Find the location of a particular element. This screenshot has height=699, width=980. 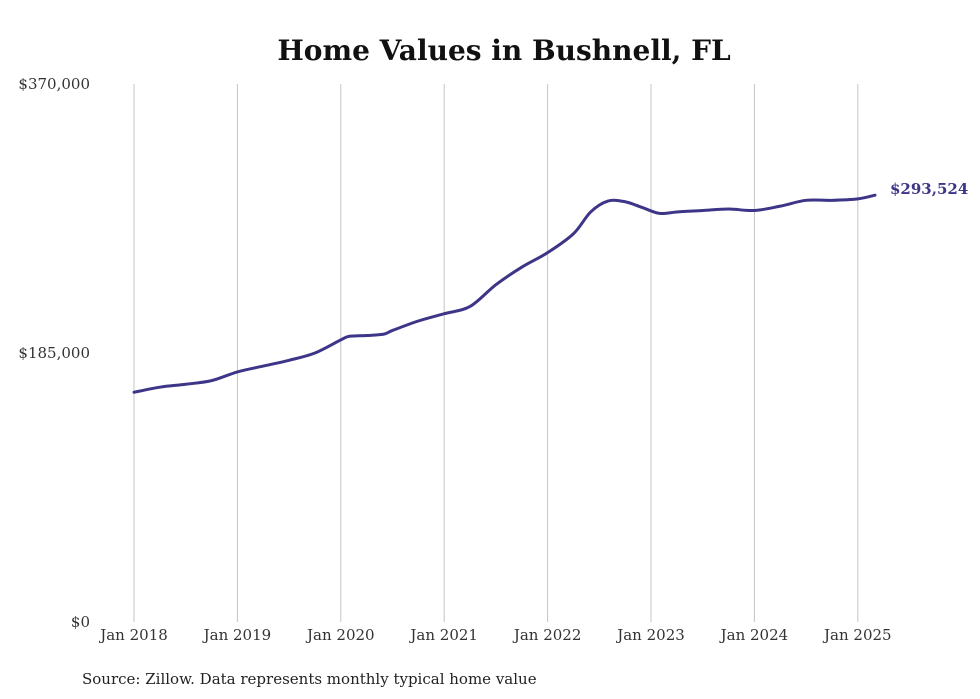

x-tick-label-3: Jan 2021 is located at coordinates (443, 635).